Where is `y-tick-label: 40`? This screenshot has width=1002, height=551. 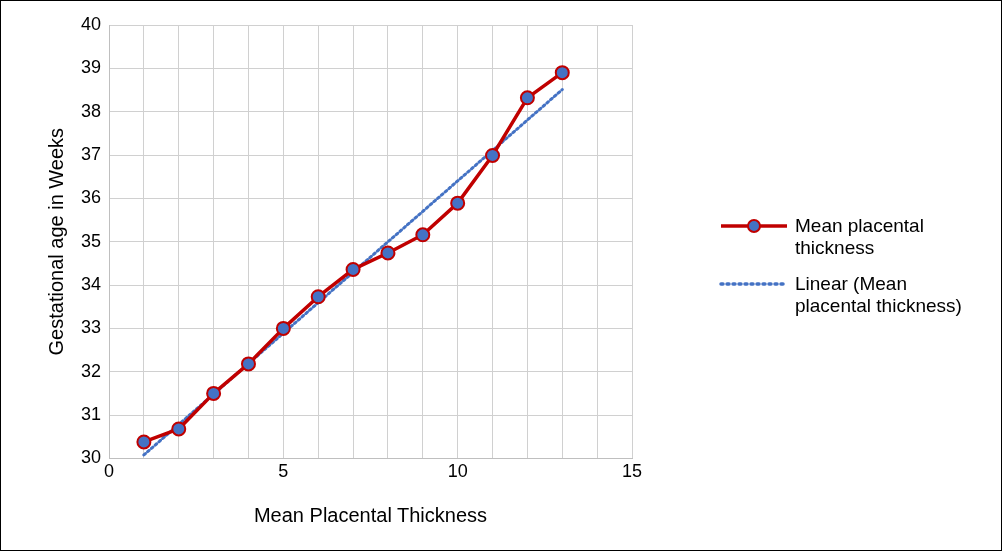
y-tick-label: 40 is located at coordinates (91, 23).